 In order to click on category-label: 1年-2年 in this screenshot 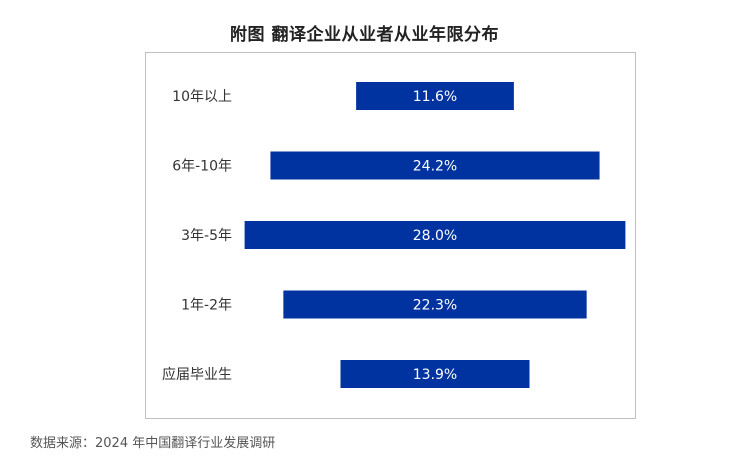, I will do `click(206, 306)`.